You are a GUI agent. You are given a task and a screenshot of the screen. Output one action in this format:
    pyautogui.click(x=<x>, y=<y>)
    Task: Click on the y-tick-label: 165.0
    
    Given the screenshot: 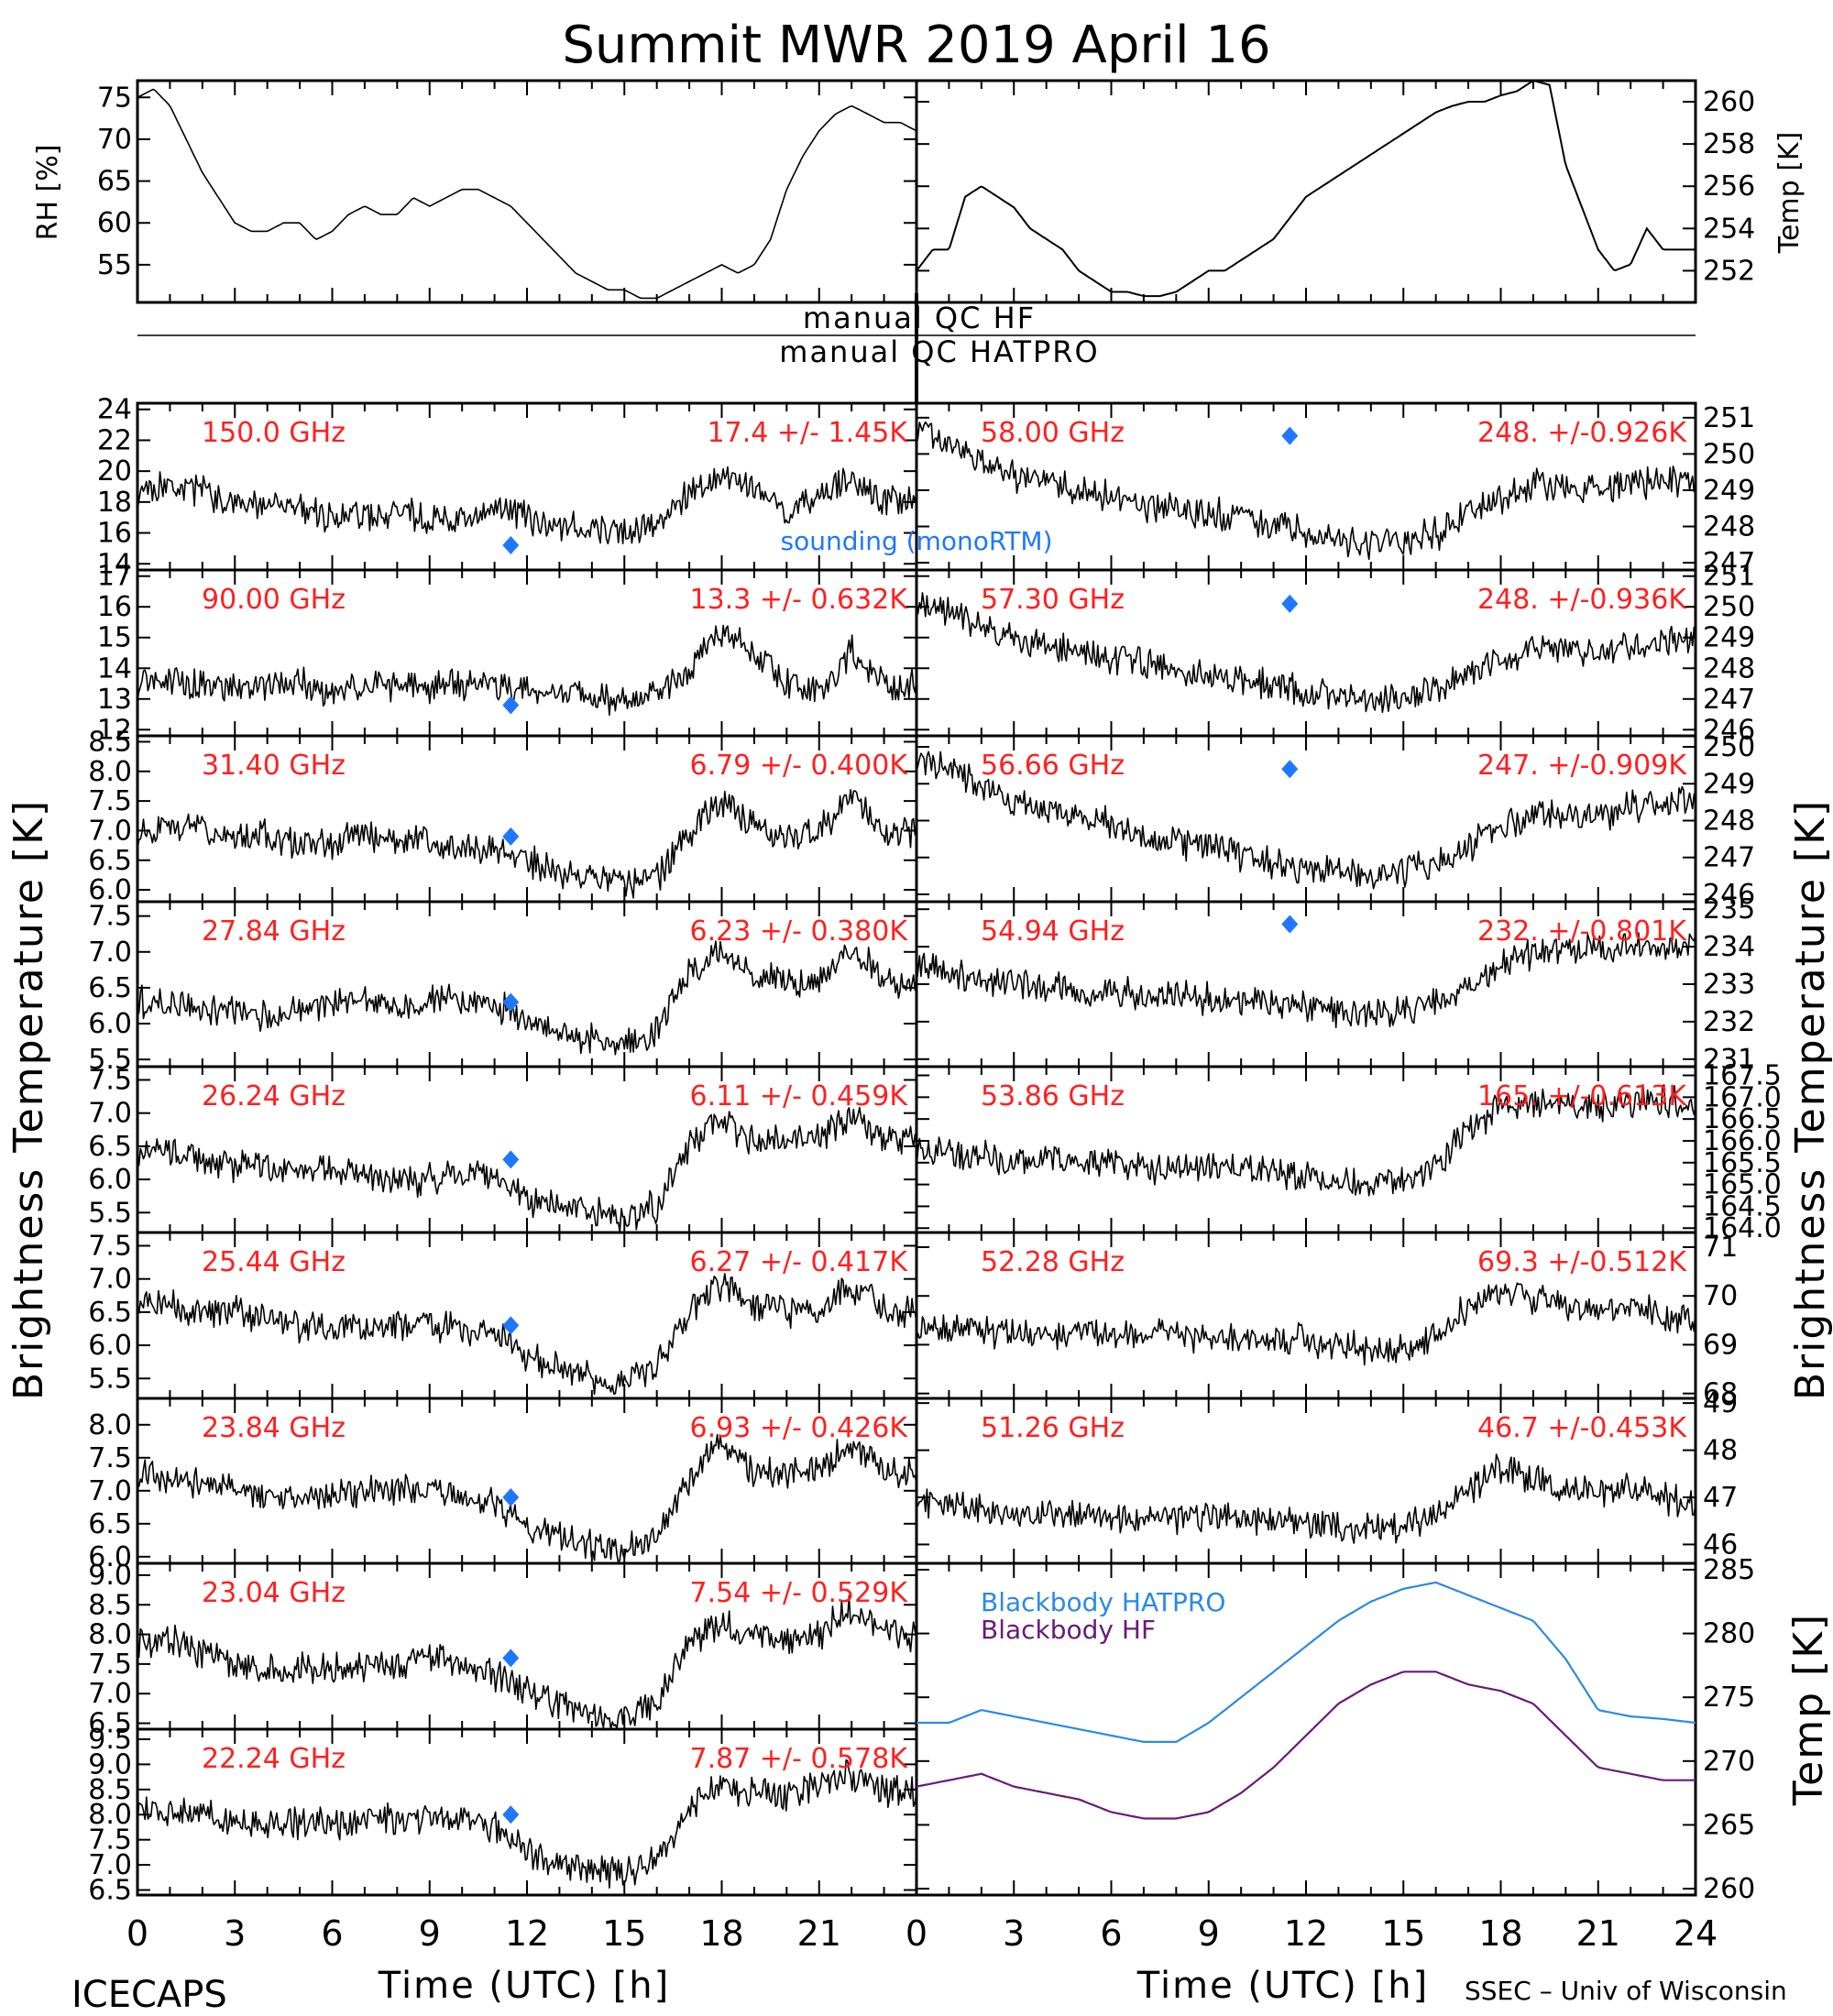 What is the action you would take?
    pyautogui.click(x=1742, y=1185)
    